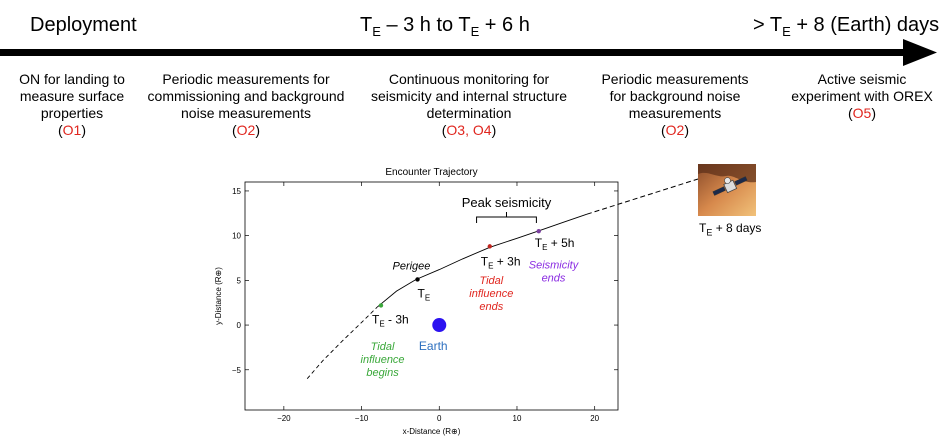 The height and width of the screenshot is (437, 939). I want to click on phase-objective: (O5), so click(862, 113).